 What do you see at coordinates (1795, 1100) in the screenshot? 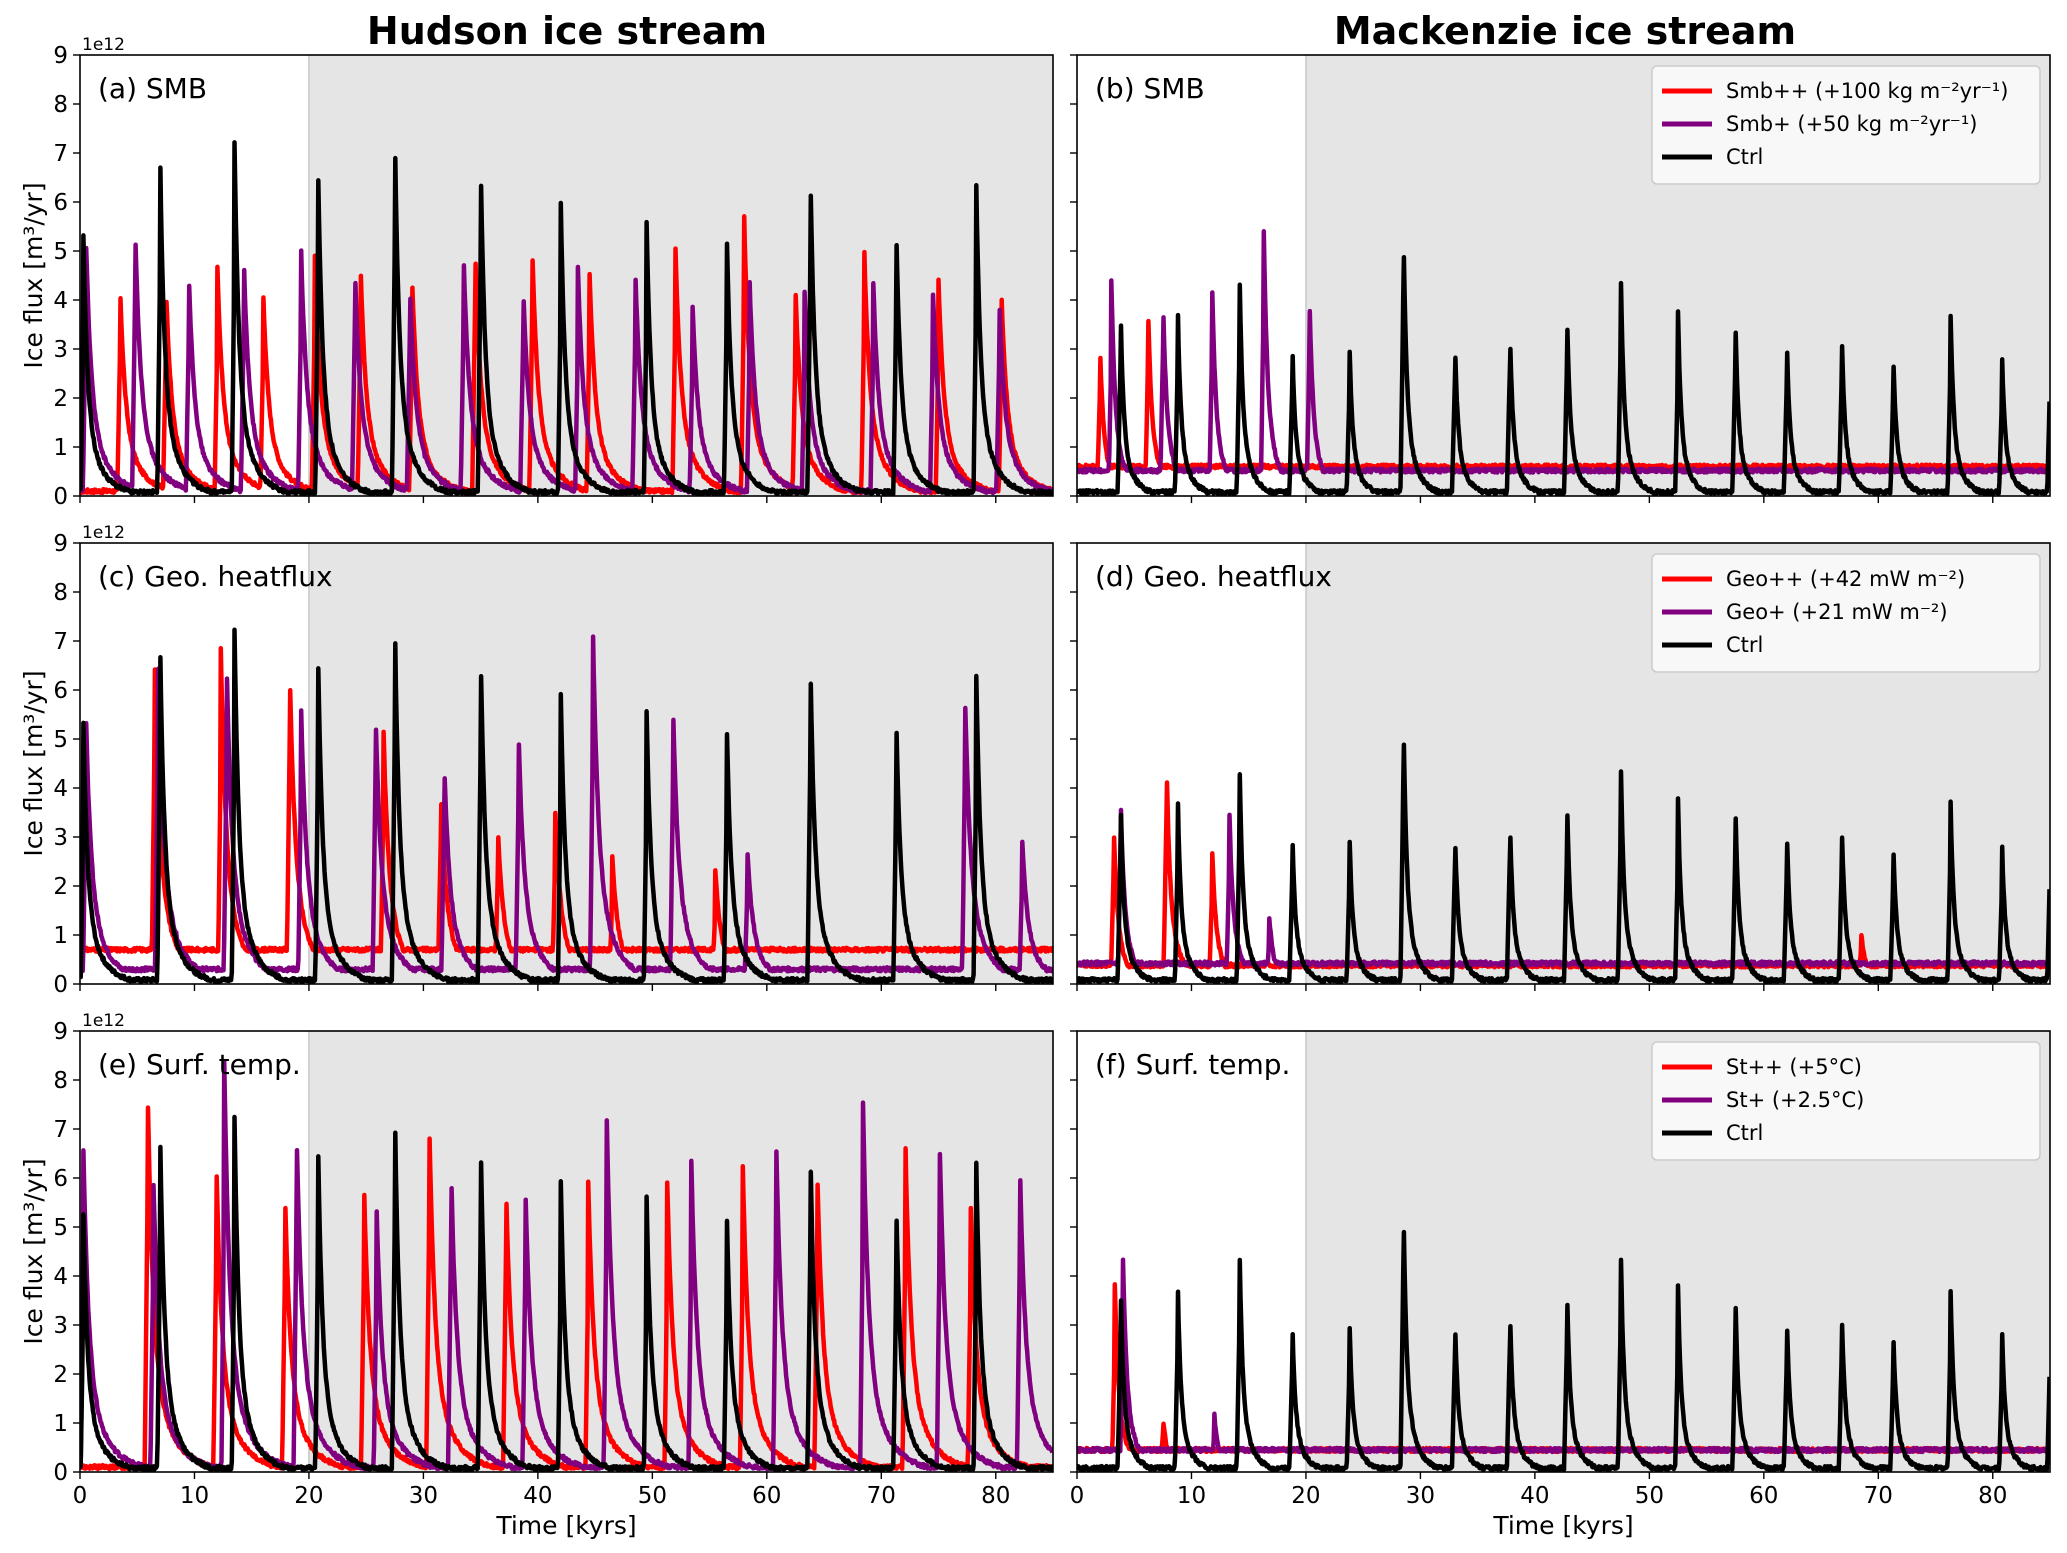
I see `legend-label-weak: St+ (+2.5°C)` at bounding box center [1795, 1100].